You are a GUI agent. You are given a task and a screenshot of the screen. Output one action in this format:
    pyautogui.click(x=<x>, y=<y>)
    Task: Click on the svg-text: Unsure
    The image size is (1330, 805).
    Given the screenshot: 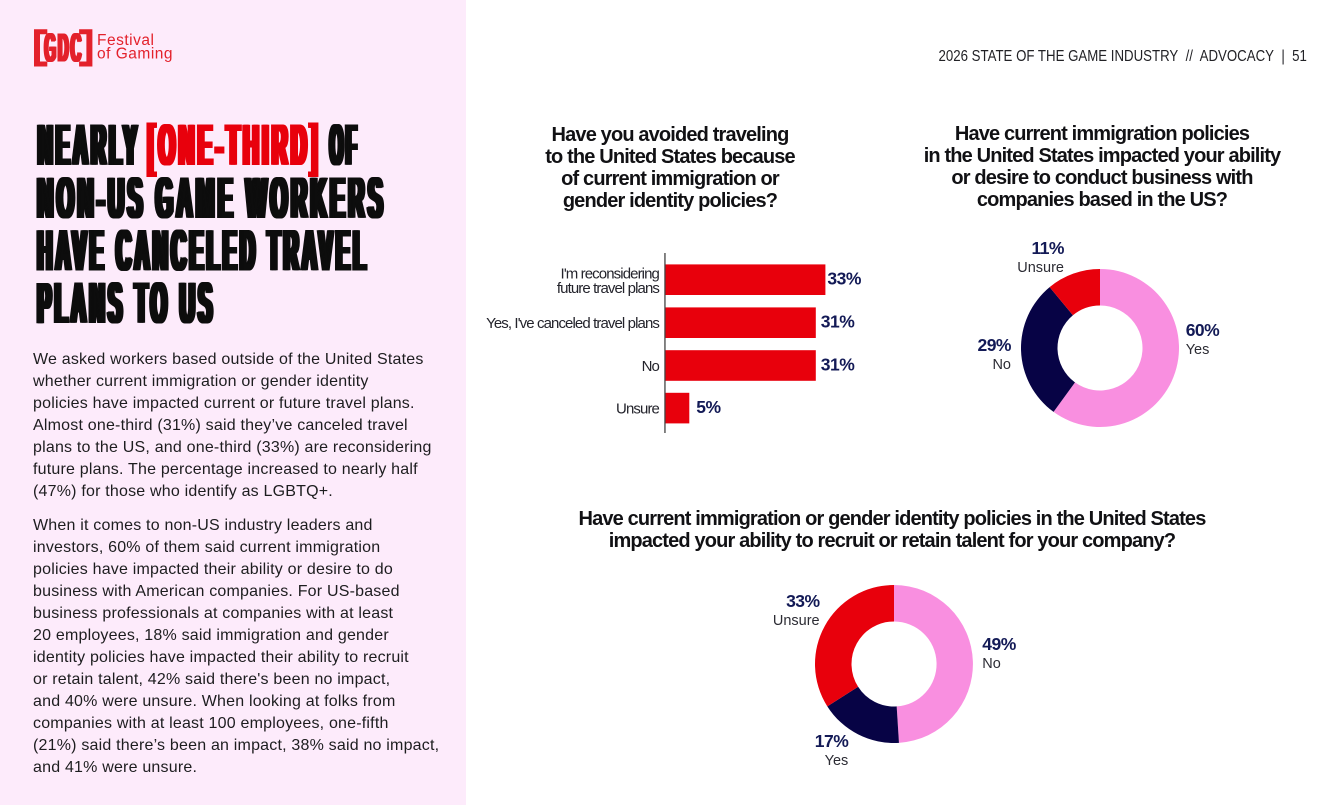 What is the action you would take?
    pyautogui.click(x=638, y=409)
    